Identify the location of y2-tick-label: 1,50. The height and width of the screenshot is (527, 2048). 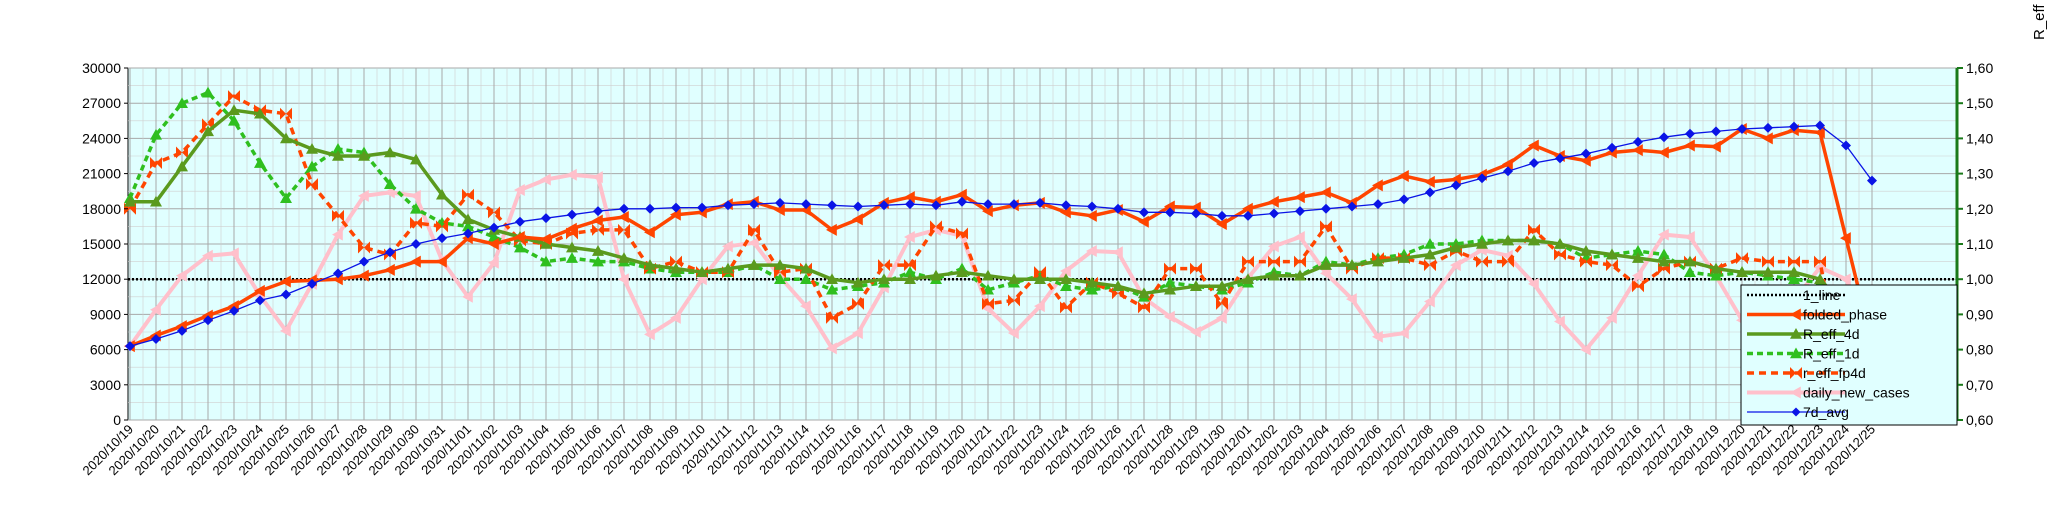
(1979, 103).